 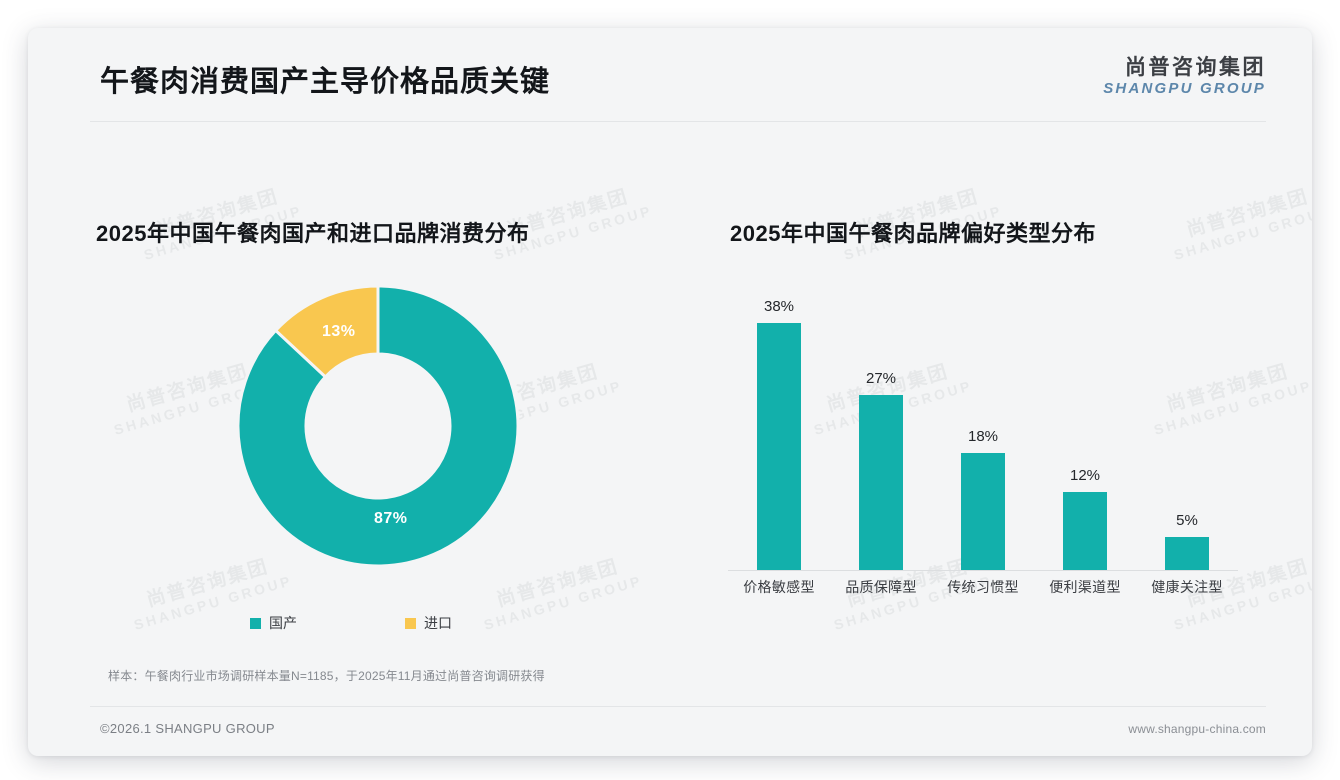 I want to click on legend-item-domestic: 国产, so click(x=273, y=623).